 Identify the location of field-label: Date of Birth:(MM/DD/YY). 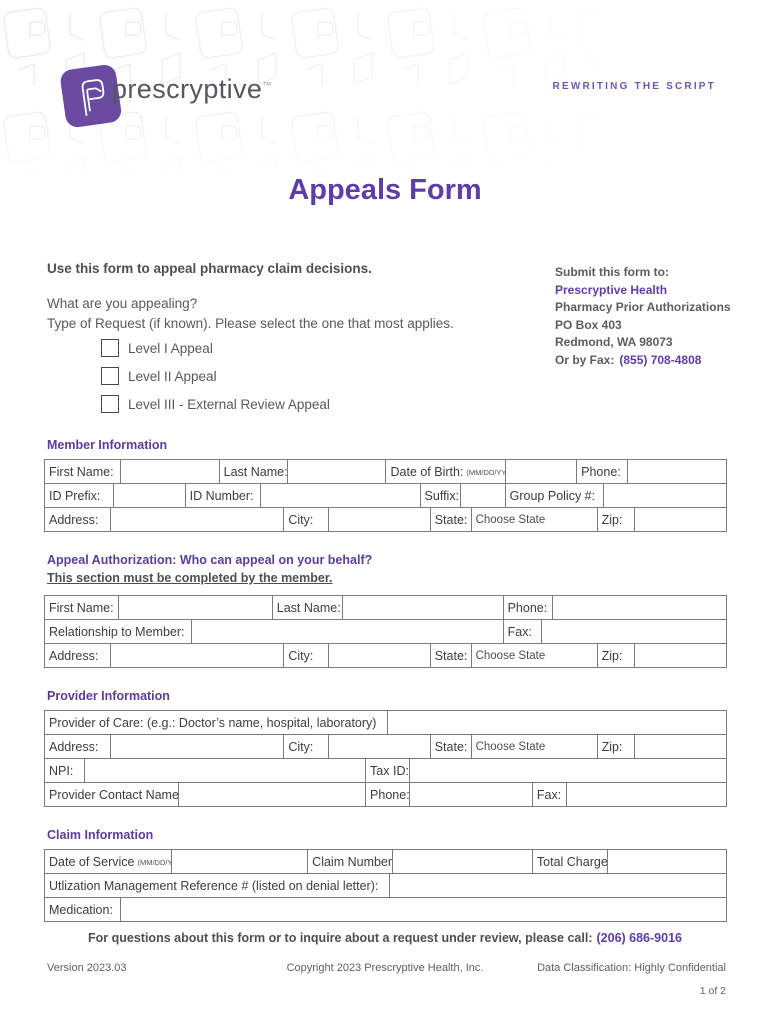
(445, 471).